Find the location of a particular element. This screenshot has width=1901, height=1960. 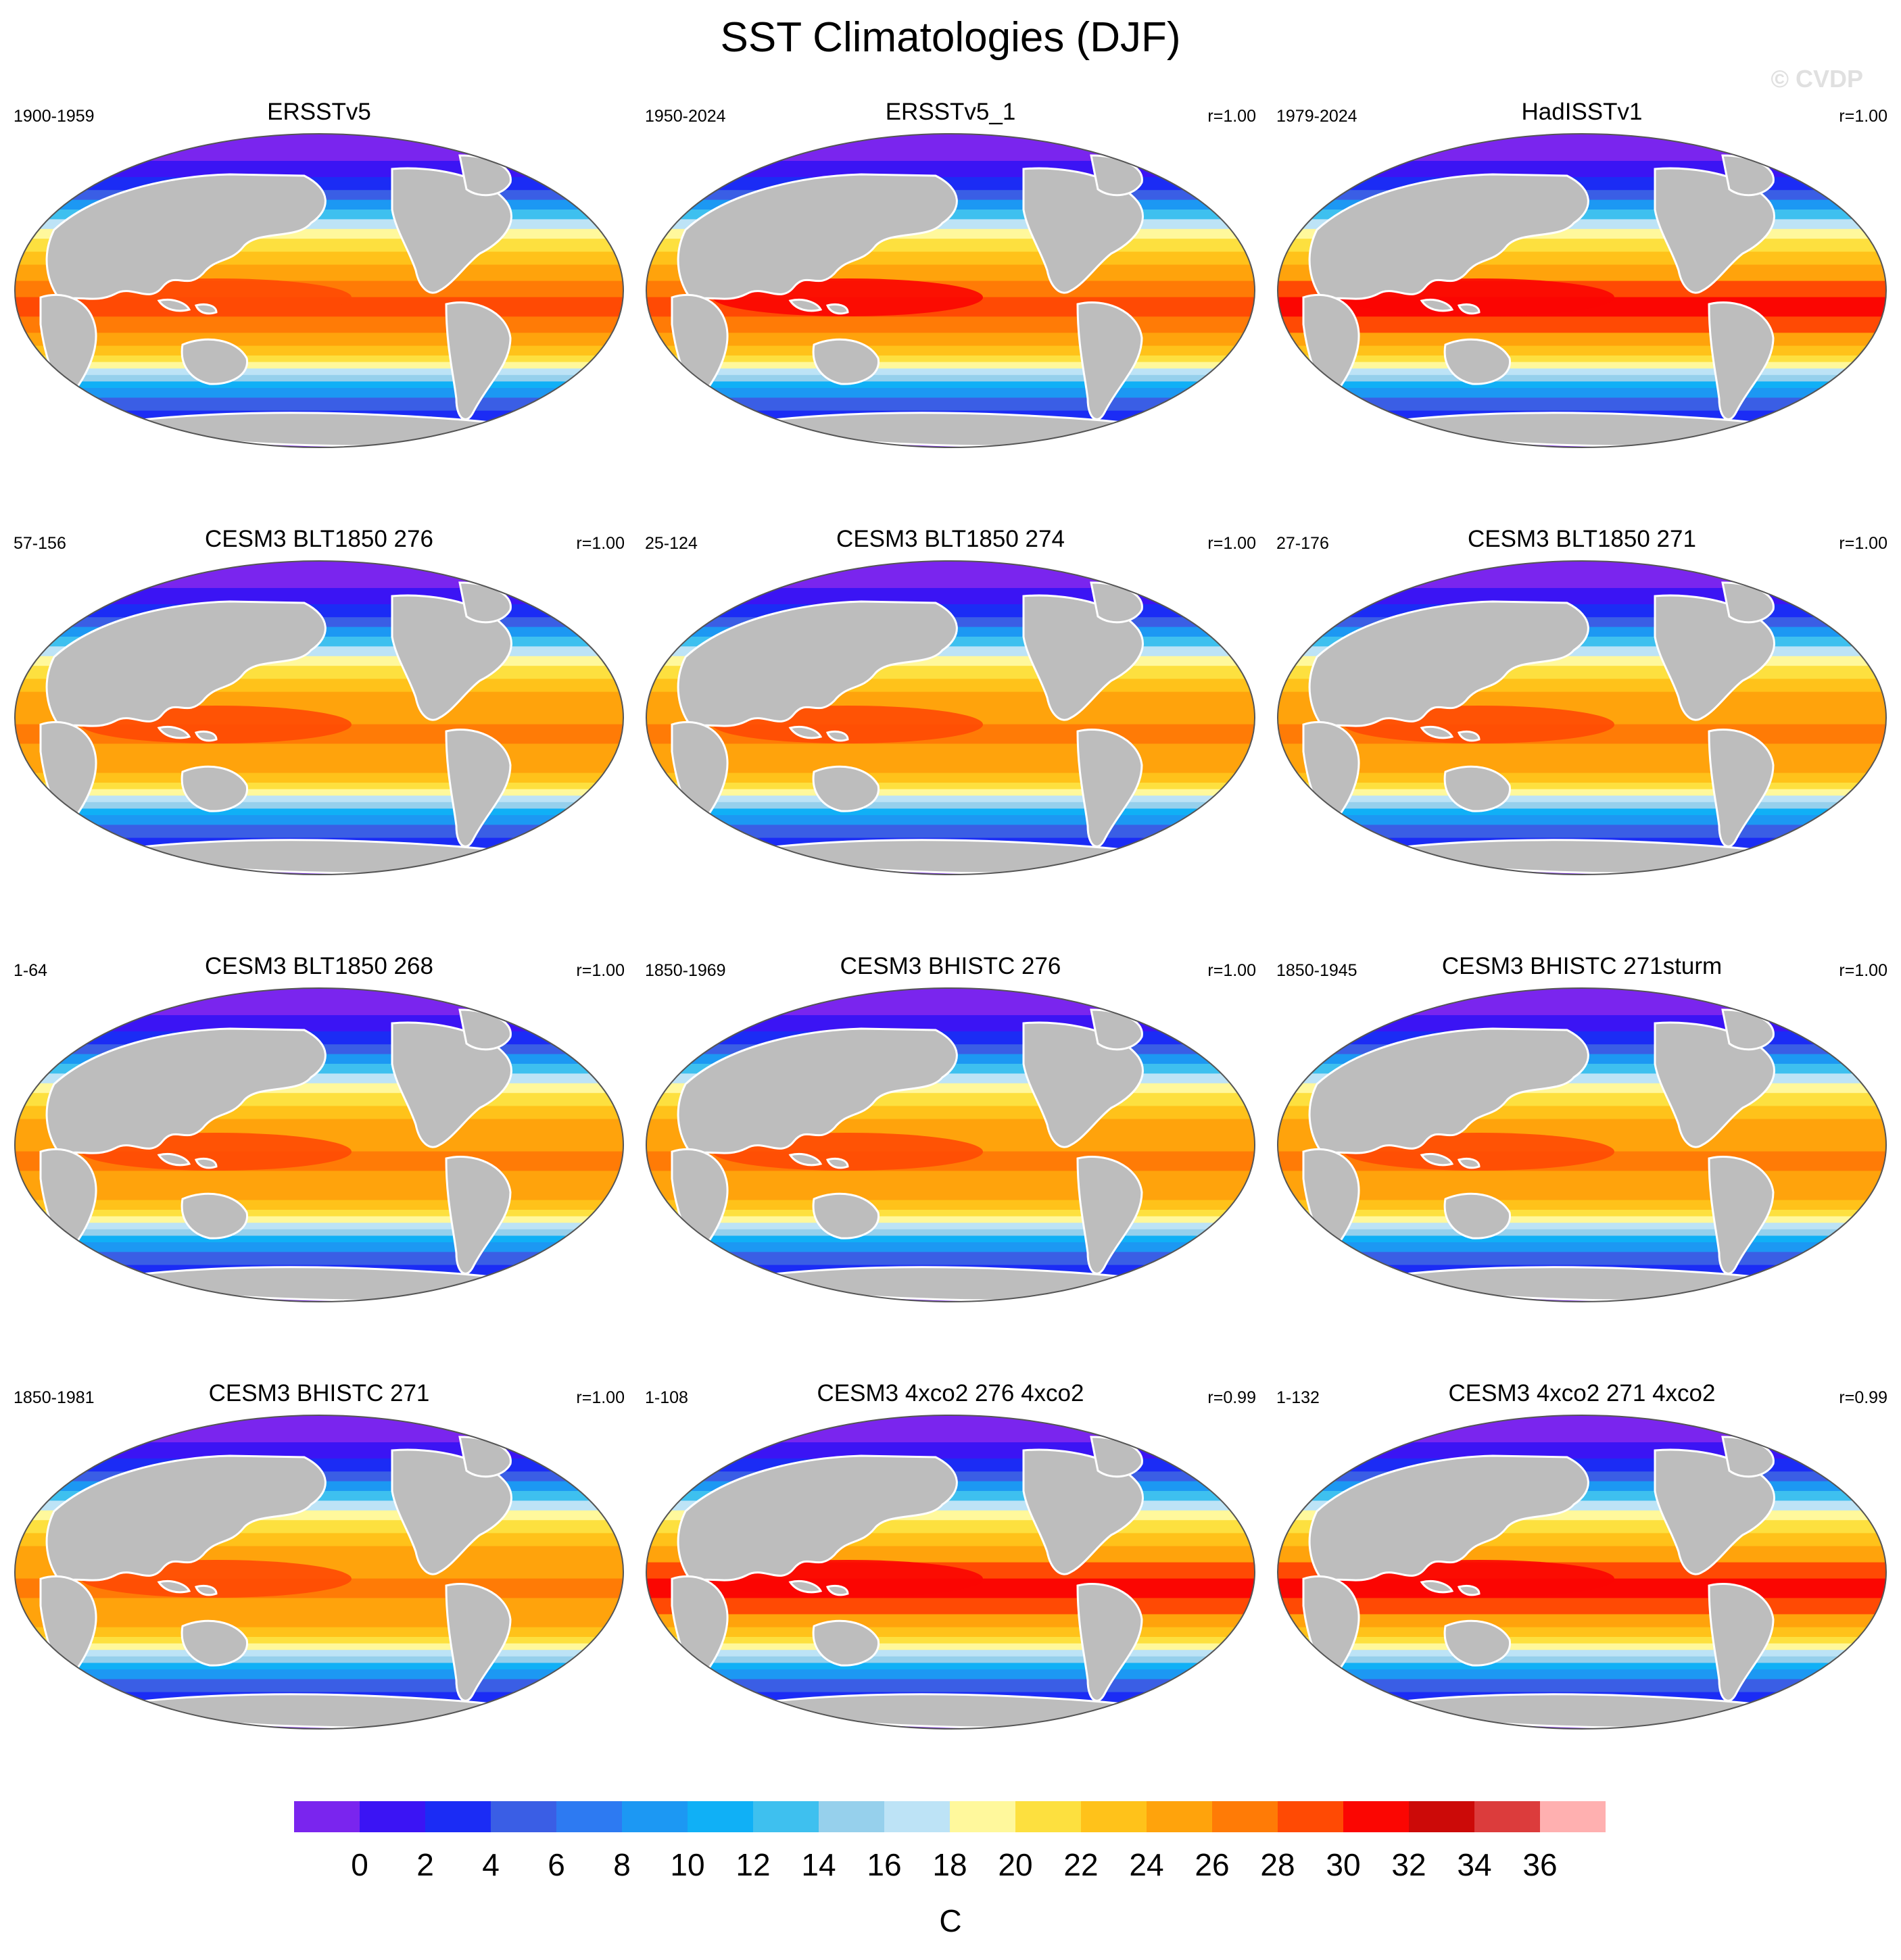

watermark: © CVDP is located at coordinates (1817, 79).